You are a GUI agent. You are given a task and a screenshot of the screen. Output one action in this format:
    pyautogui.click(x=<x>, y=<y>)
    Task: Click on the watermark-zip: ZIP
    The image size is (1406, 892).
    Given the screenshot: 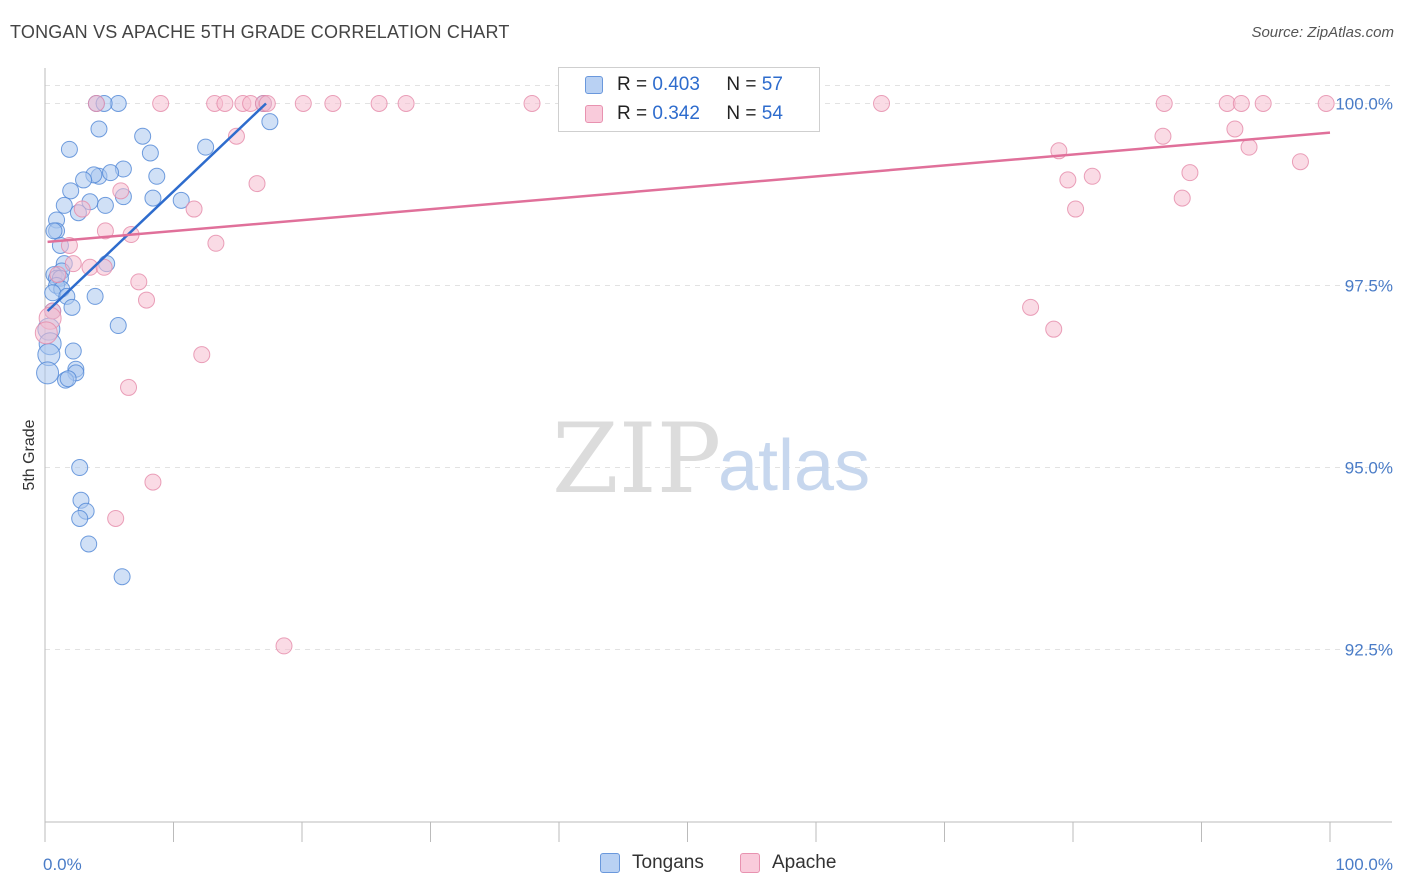 What is the action you would take?
    pyautogui.click(x=636, y=459)
    